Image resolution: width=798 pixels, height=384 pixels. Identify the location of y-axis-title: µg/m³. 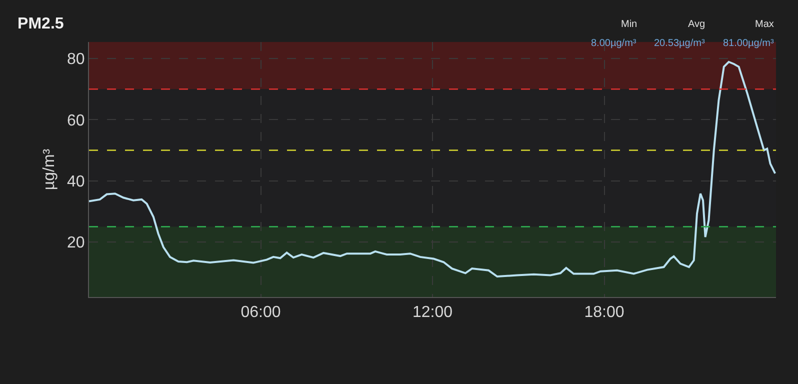
(49, 169).